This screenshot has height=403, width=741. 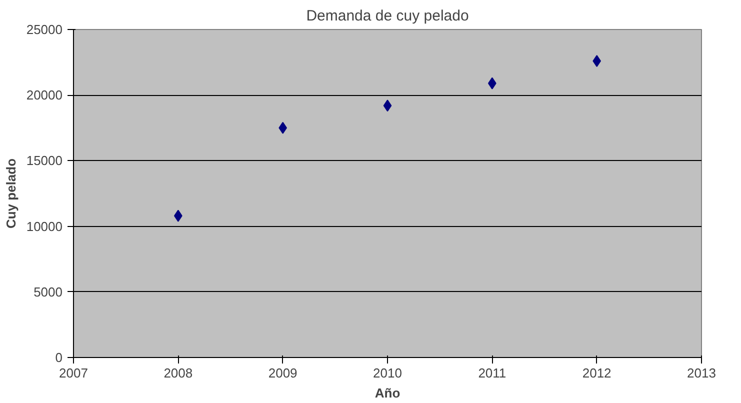 What do you see at coordinates (10, 193) in the screenshot?
I see `y-axis-title: Cuy pelado` at bounding box center [10, 193].